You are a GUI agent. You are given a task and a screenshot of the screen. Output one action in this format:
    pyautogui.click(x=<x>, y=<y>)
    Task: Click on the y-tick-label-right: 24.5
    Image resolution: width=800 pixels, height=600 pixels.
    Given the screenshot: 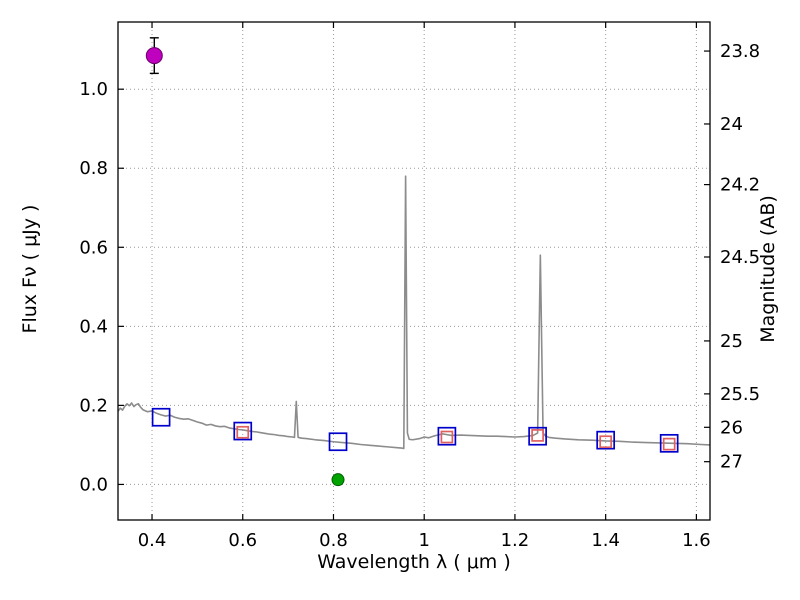 What is the action you would take?
    pyautogui.click(x=740, y=257)
    